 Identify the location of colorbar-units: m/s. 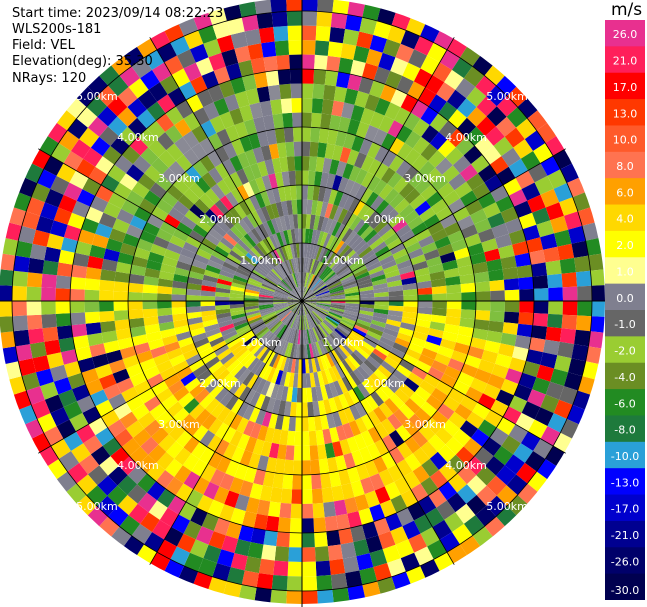
(627, 10).